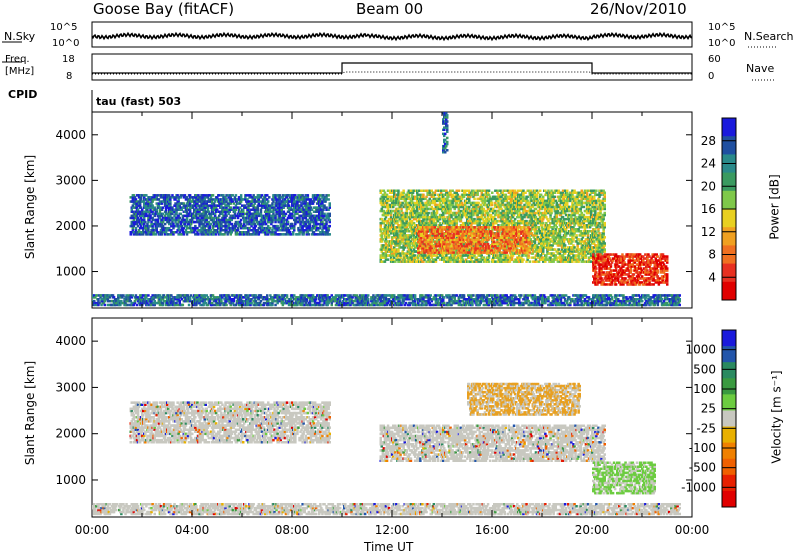 This screenshot has width=800, height=554. I want to click on freq-tick-high: 18, so click(68, 59).